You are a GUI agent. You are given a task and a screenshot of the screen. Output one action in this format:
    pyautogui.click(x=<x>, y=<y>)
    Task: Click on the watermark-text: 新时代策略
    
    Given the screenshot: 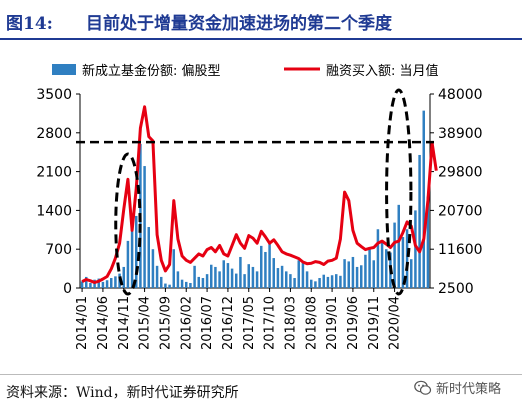 What is the action you would take?
    pyautogui.click(x=469, y=389)
    